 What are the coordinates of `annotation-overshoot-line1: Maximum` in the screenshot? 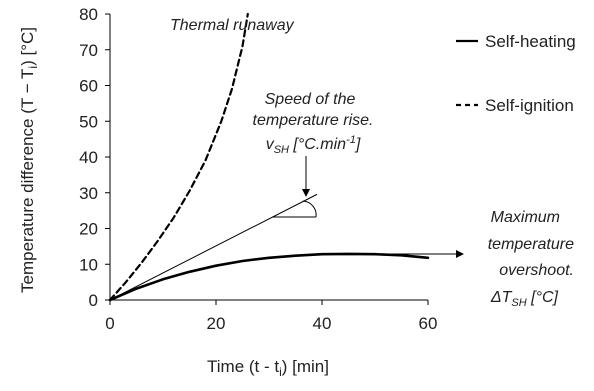 It's located at (525, 217).